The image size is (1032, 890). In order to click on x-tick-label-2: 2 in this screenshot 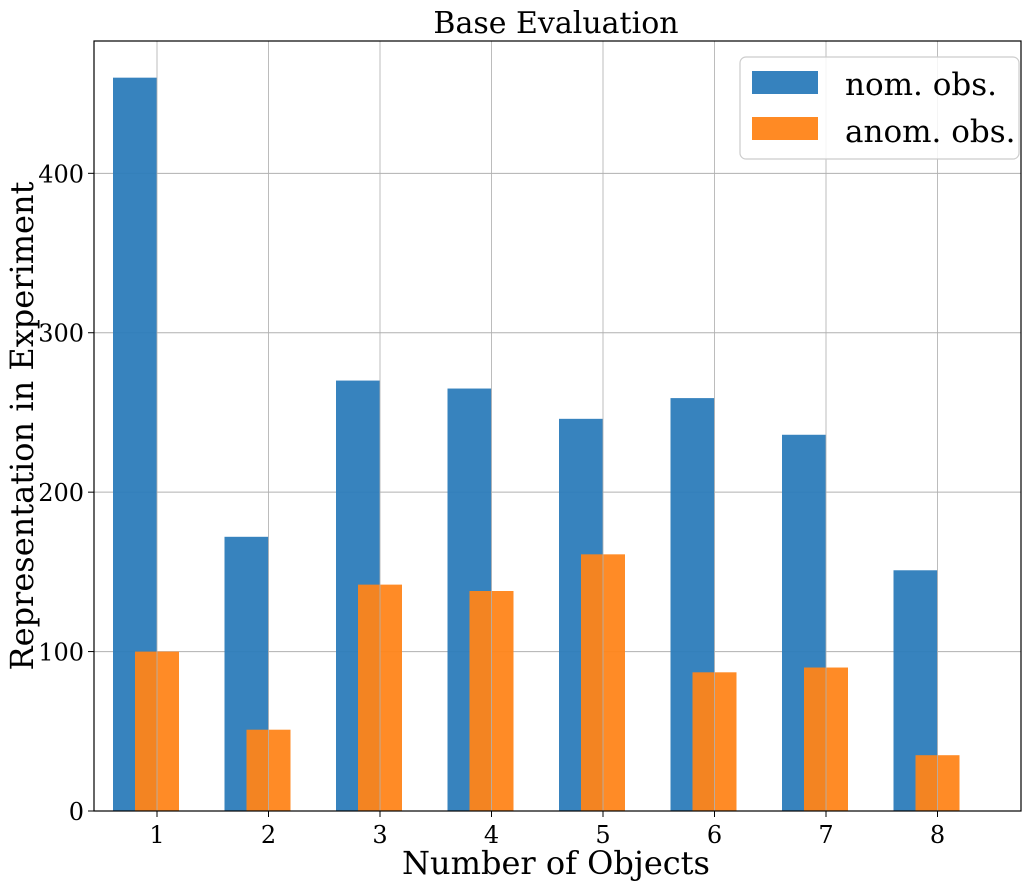, I will do `click(268, 835)`.